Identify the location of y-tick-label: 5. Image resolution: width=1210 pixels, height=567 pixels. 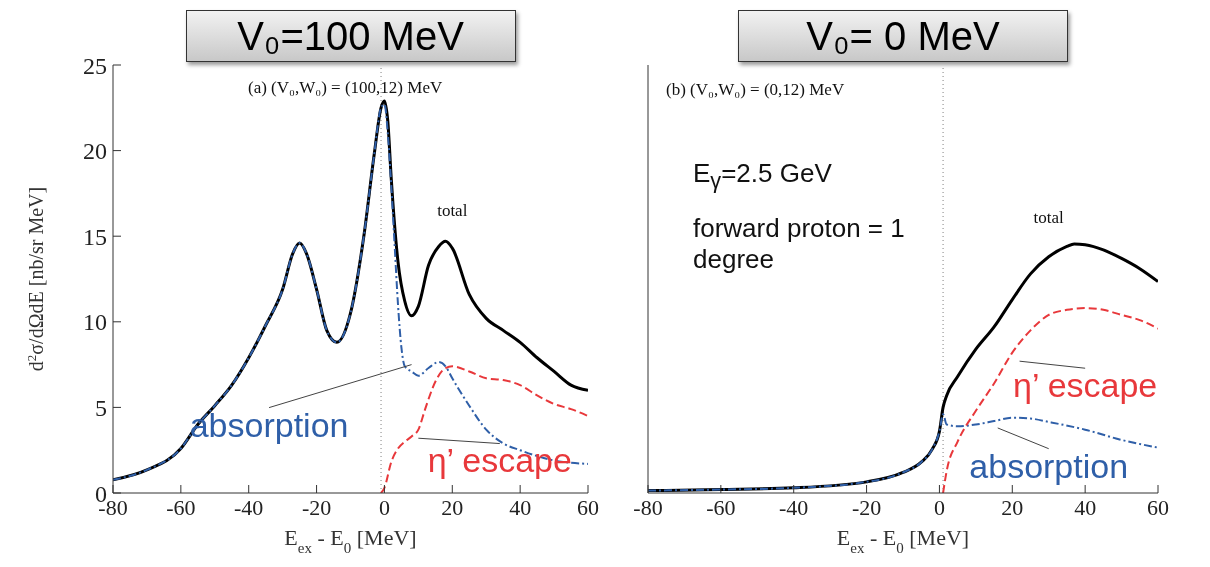
(101, 407).